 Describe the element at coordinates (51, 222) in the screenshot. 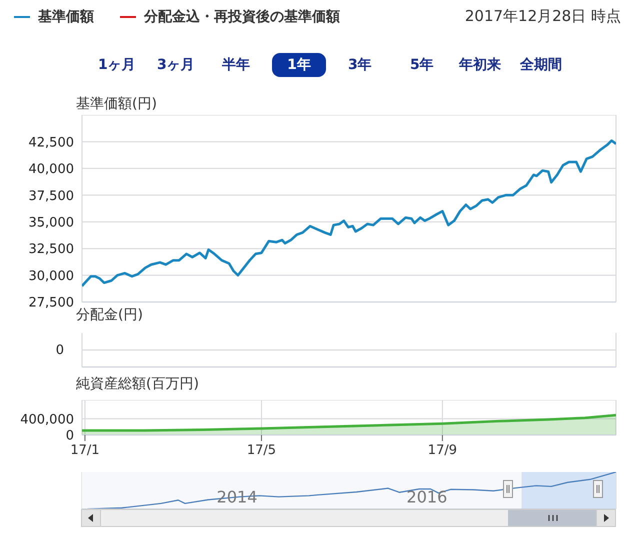

I see `y-tick-label: 35,000` at that location.